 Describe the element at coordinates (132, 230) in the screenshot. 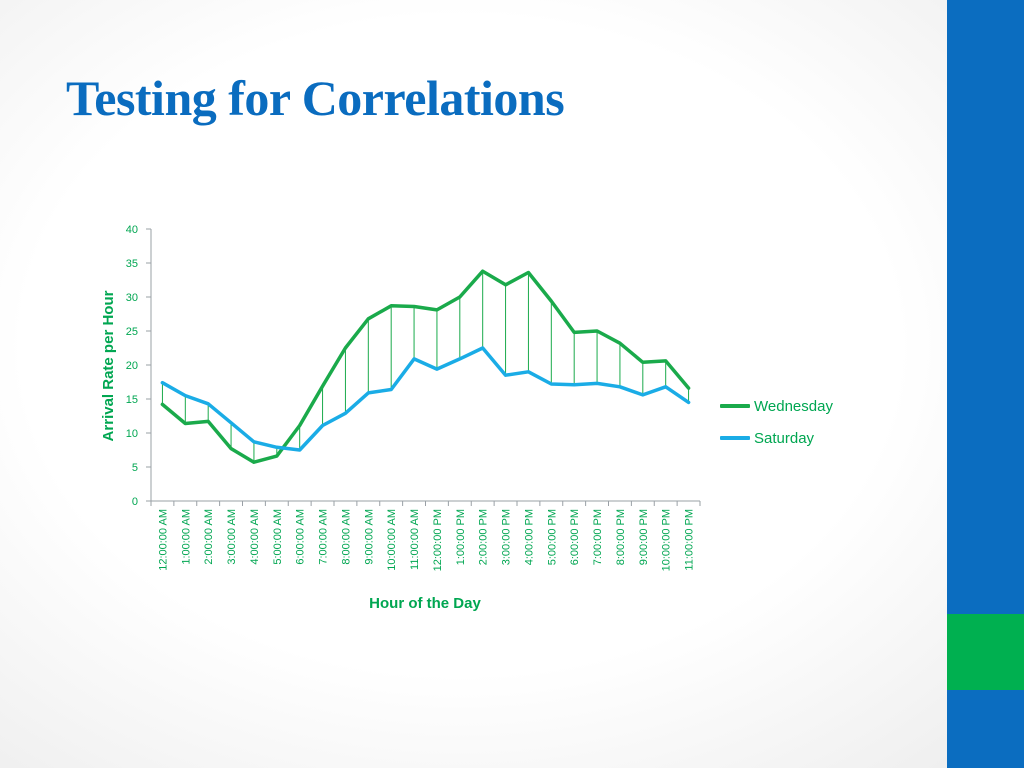

I see `y-tick-label: 40` at that location.